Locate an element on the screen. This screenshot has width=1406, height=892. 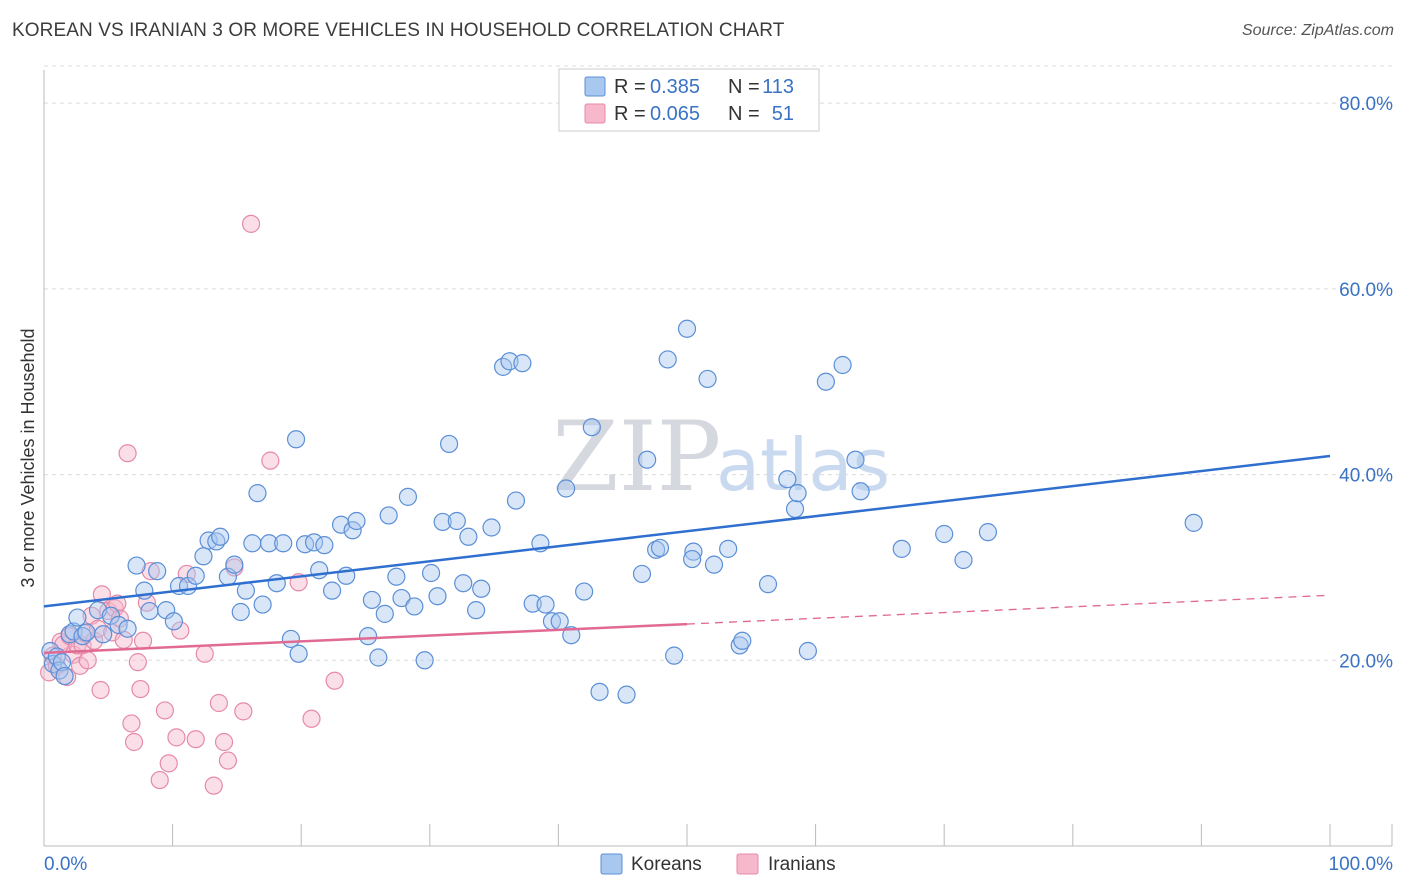
legend-swatch-iranians-bottom is located at coordinates (747, 864).